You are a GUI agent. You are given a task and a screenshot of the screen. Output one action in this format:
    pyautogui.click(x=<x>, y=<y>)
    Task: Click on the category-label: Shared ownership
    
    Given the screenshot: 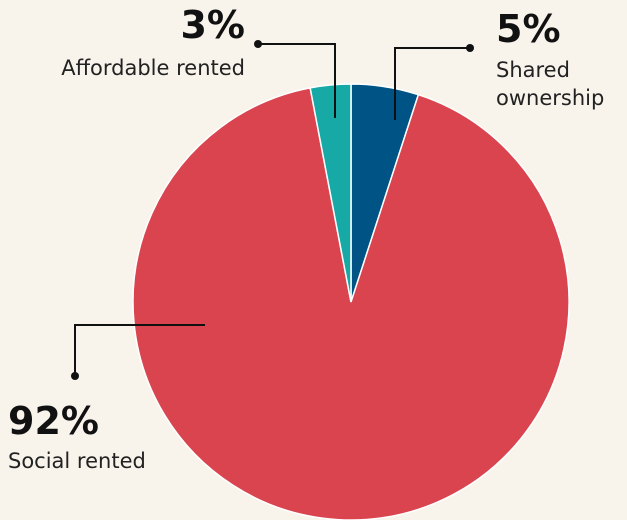 What is the action you would take?
    pyautogui.click(x=550, y=84)
    